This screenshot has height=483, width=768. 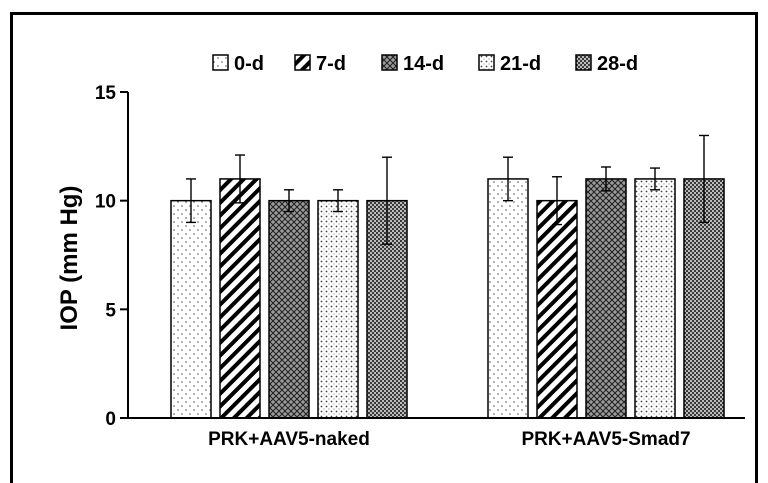 What do you see at coordinates (249, 64) in the screenshot?
I see `legend-label-0-d: 0-d` at bounding box center [249, 64].